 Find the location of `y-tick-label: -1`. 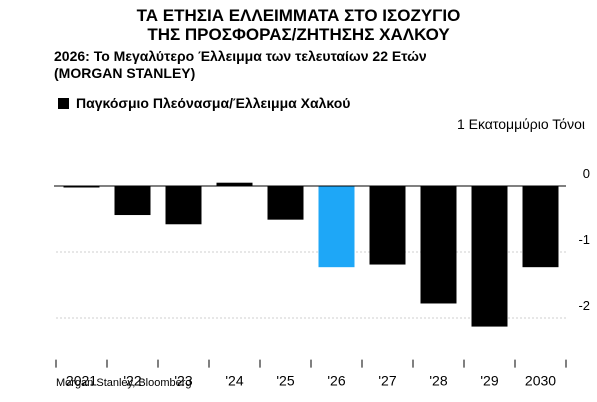

y-tick-label: -1 is located at coordinates (584, 239).